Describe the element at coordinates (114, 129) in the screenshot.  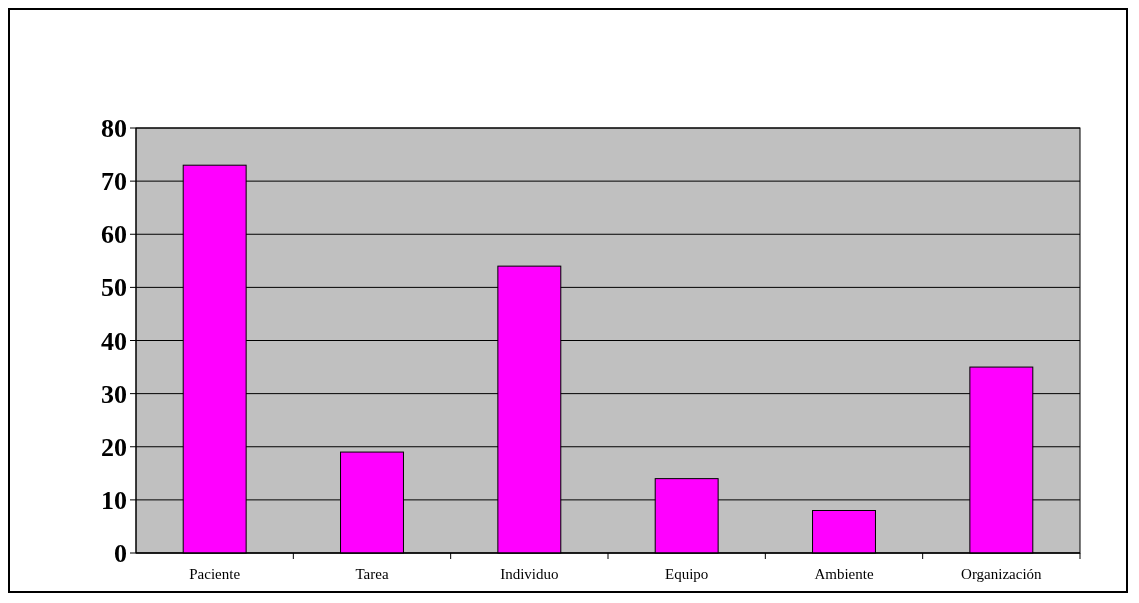
I see `y-tick-label: 80` at that location.